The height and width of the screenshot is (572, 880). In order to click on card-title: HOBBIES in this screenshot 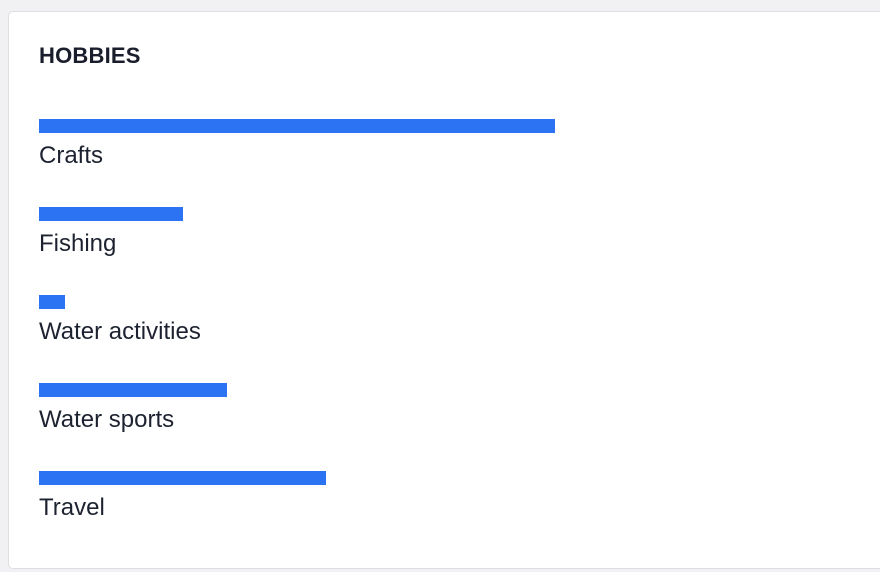, I will do `click(90, 55)`.